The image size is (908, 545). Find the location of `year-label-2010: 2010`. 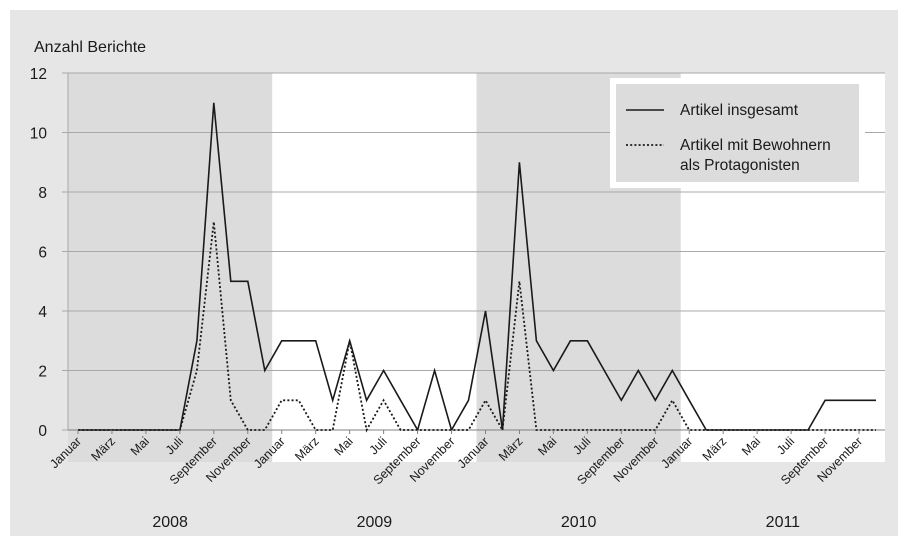

year-label-2010: 2010 is located at coordinates (579, 522).